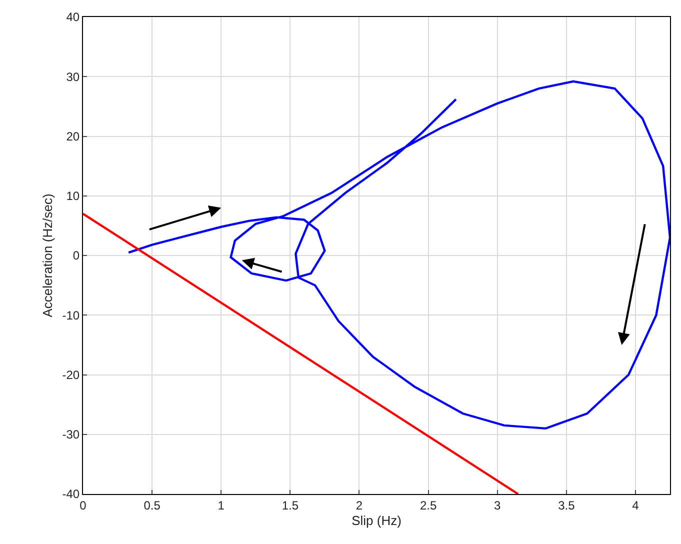 This screenshot has width=681, height=544. Describe the element at coordinates (73, 77) in the screenshot. I see `y-tick-label: 30` at that location.